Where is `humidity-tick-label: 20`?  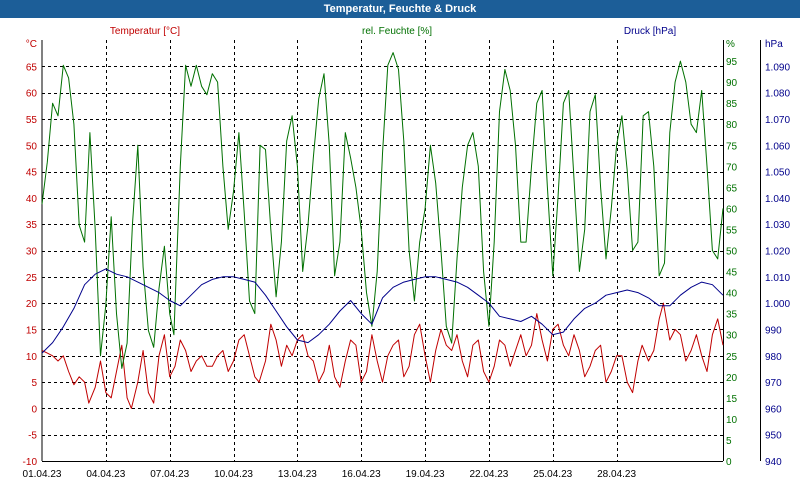
humidity-tick-label: 20 is located at coordinates (732, 378).